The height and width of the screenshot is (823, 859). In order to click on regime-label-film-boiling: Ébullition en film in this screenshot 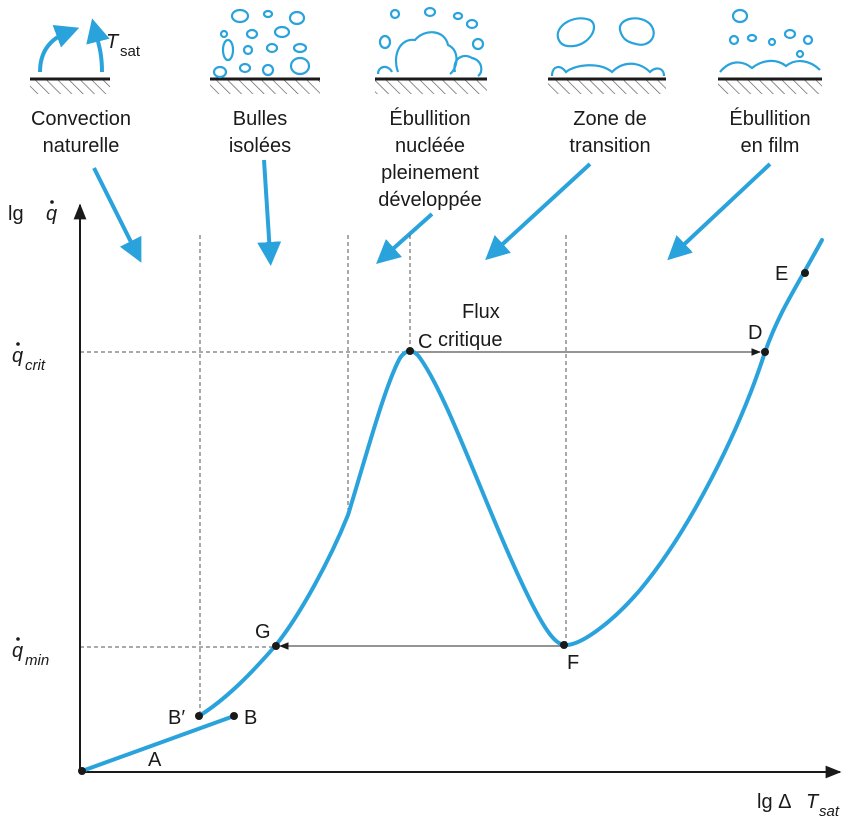, I will do `click(769, 132)`.